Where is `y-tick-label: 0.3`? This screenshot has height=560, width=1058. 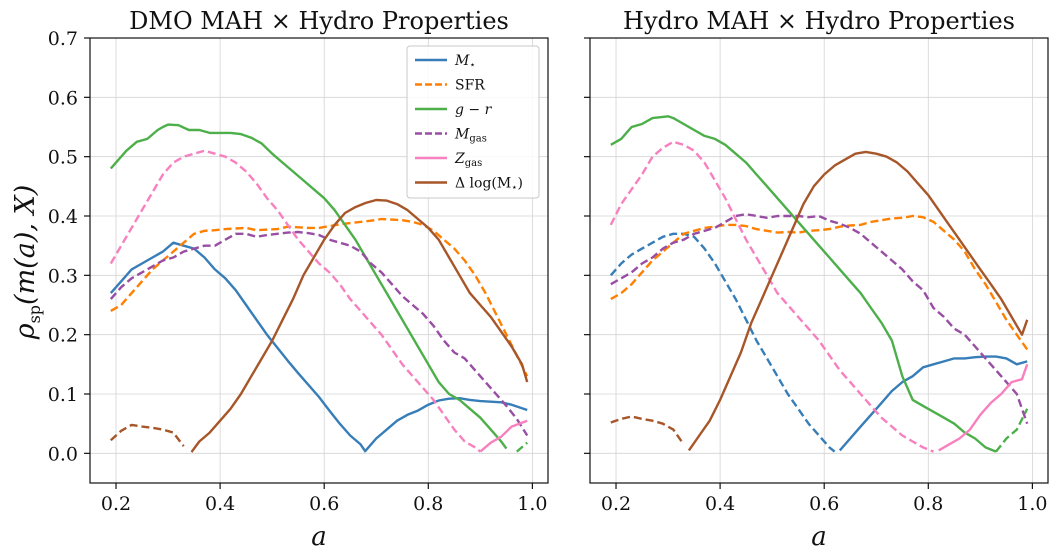
y-tick-label: 0.3 is located at coordinates (63, 276).